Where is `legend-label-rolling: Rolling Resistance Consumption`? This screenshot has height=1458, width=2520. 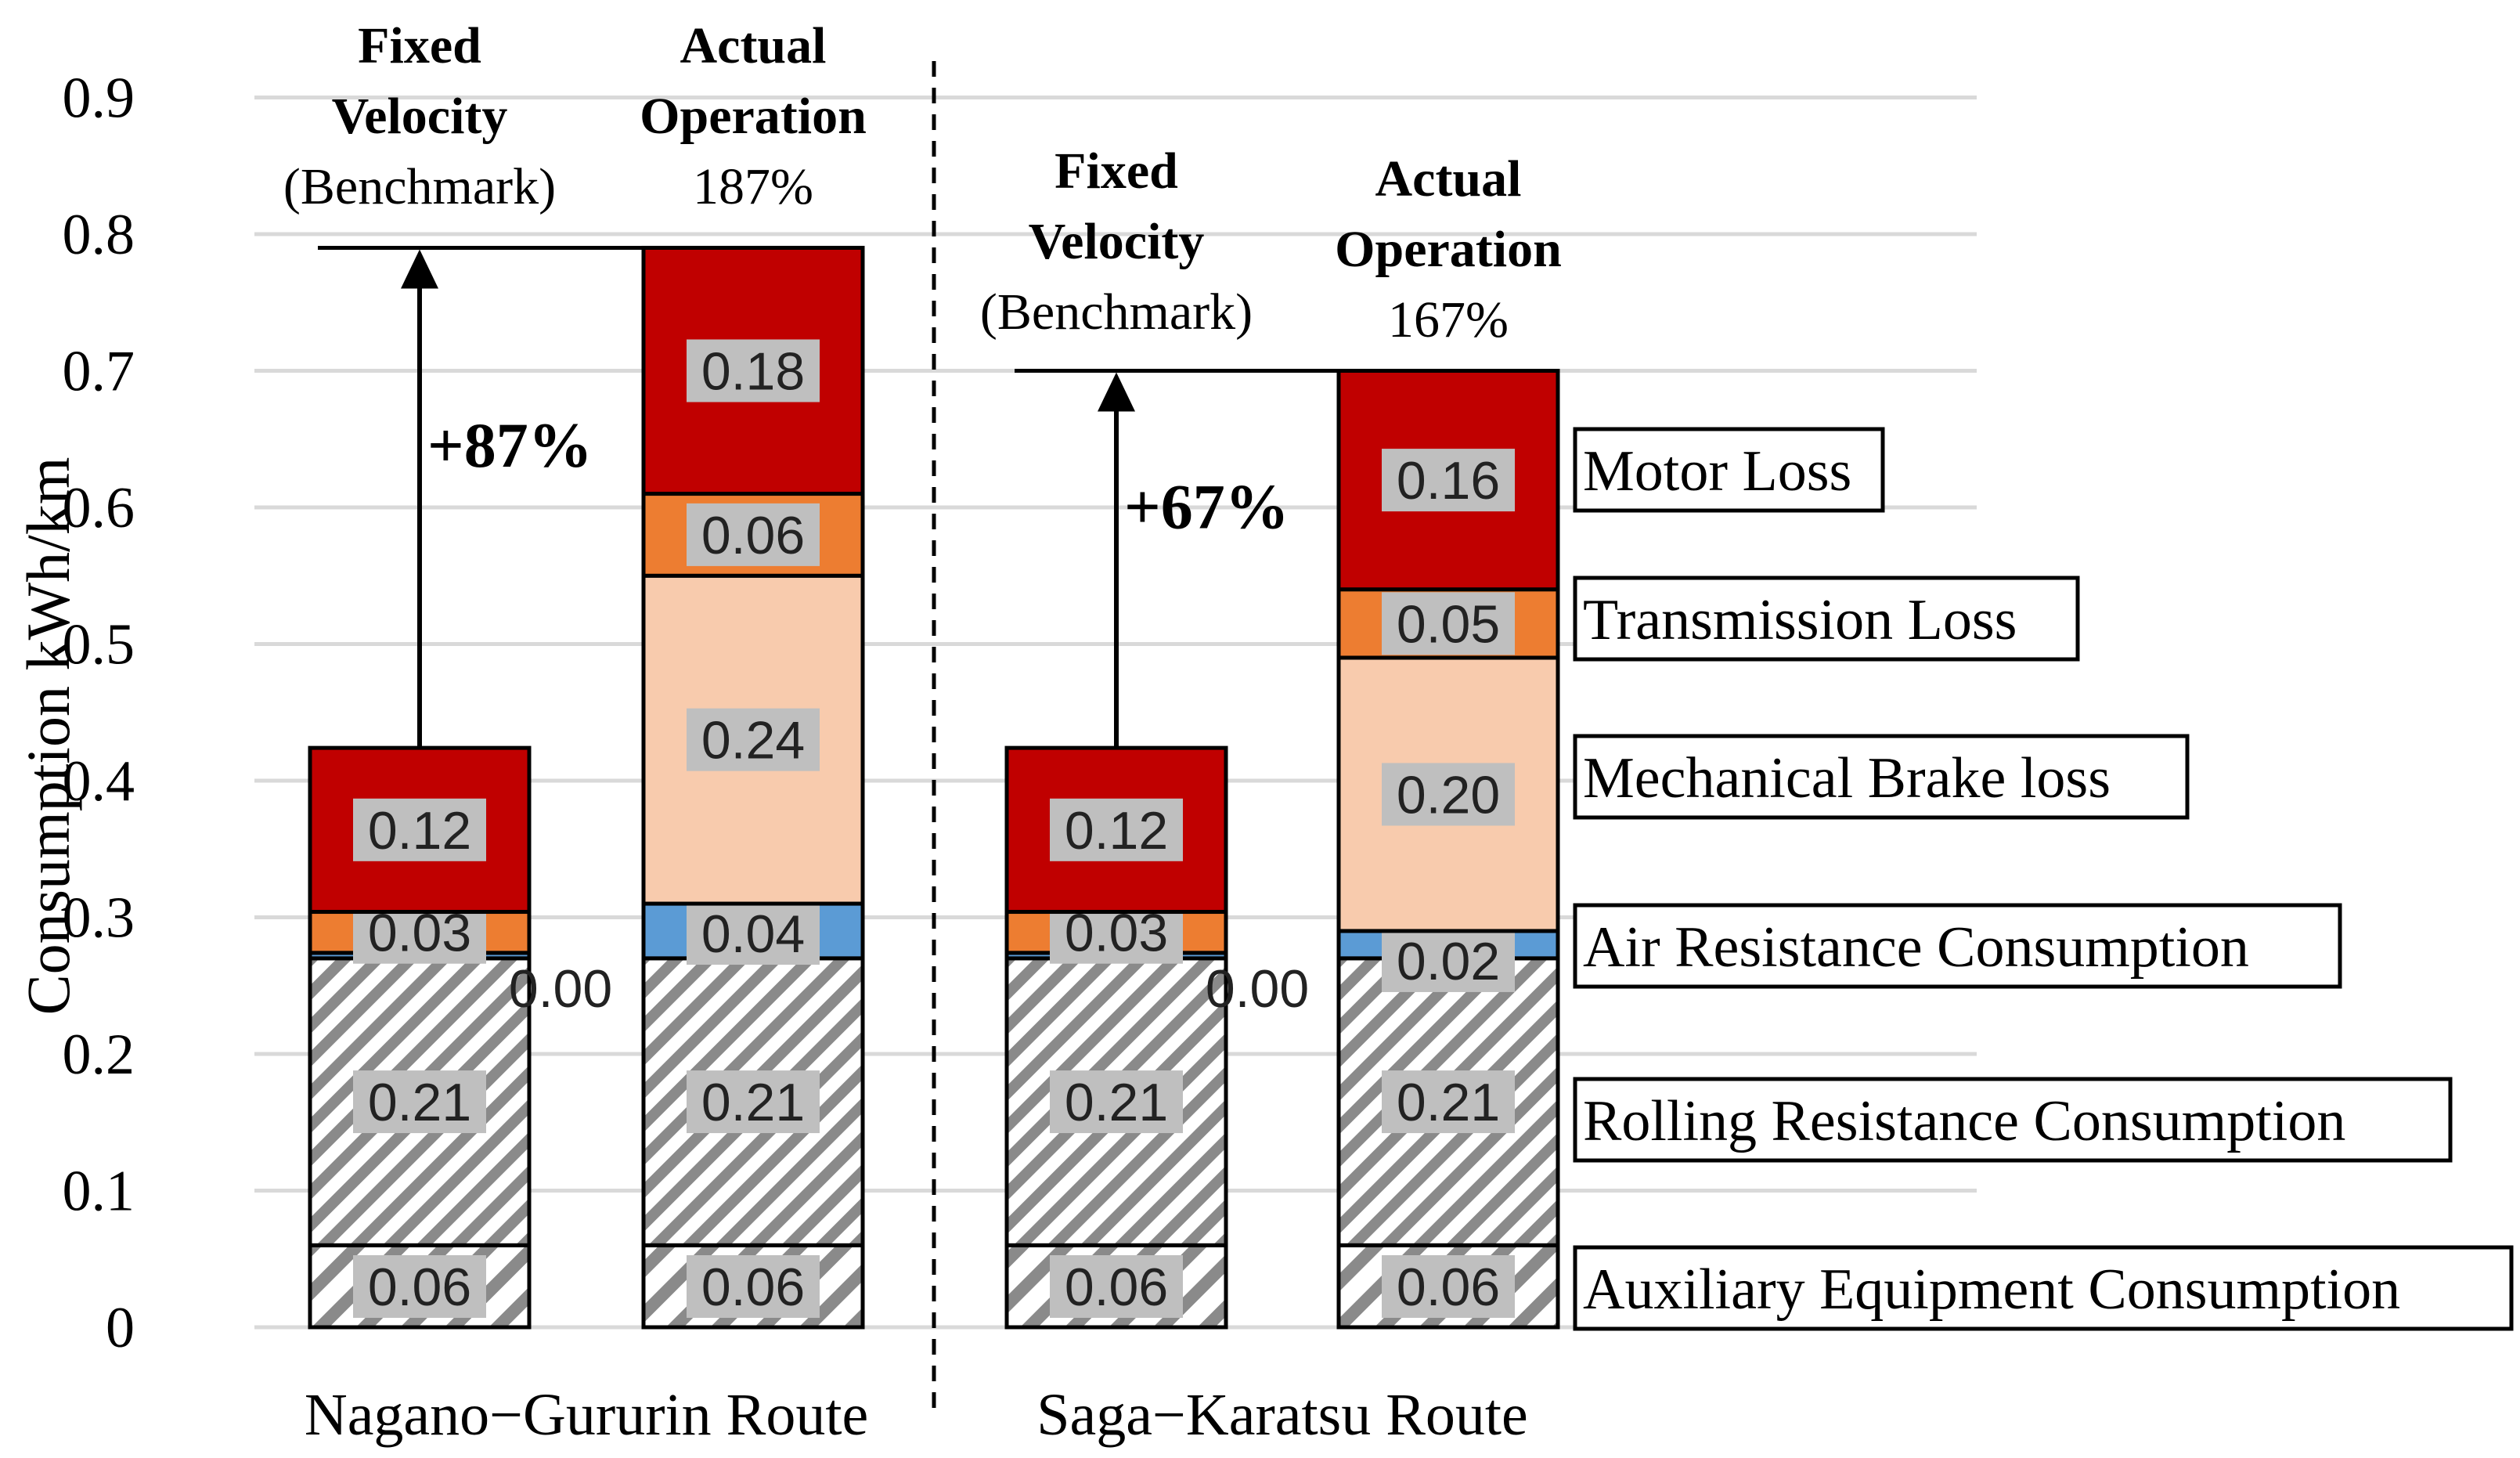
legend-label-rolling: Rolling Resistance Consumption is located at coordinates (1964, 1121).